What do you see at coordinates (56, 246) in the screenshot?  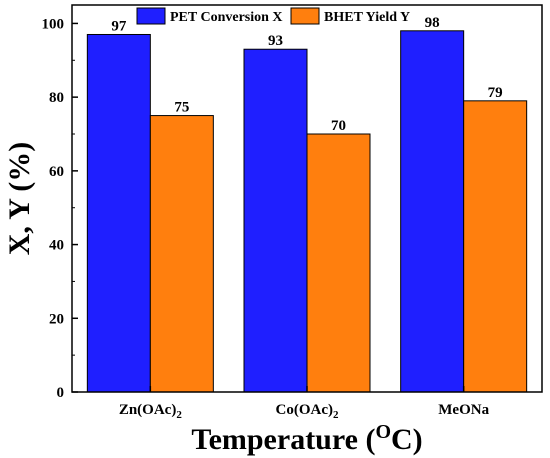 I see `y-tick-label: 40` at bounding box center [56, 246].